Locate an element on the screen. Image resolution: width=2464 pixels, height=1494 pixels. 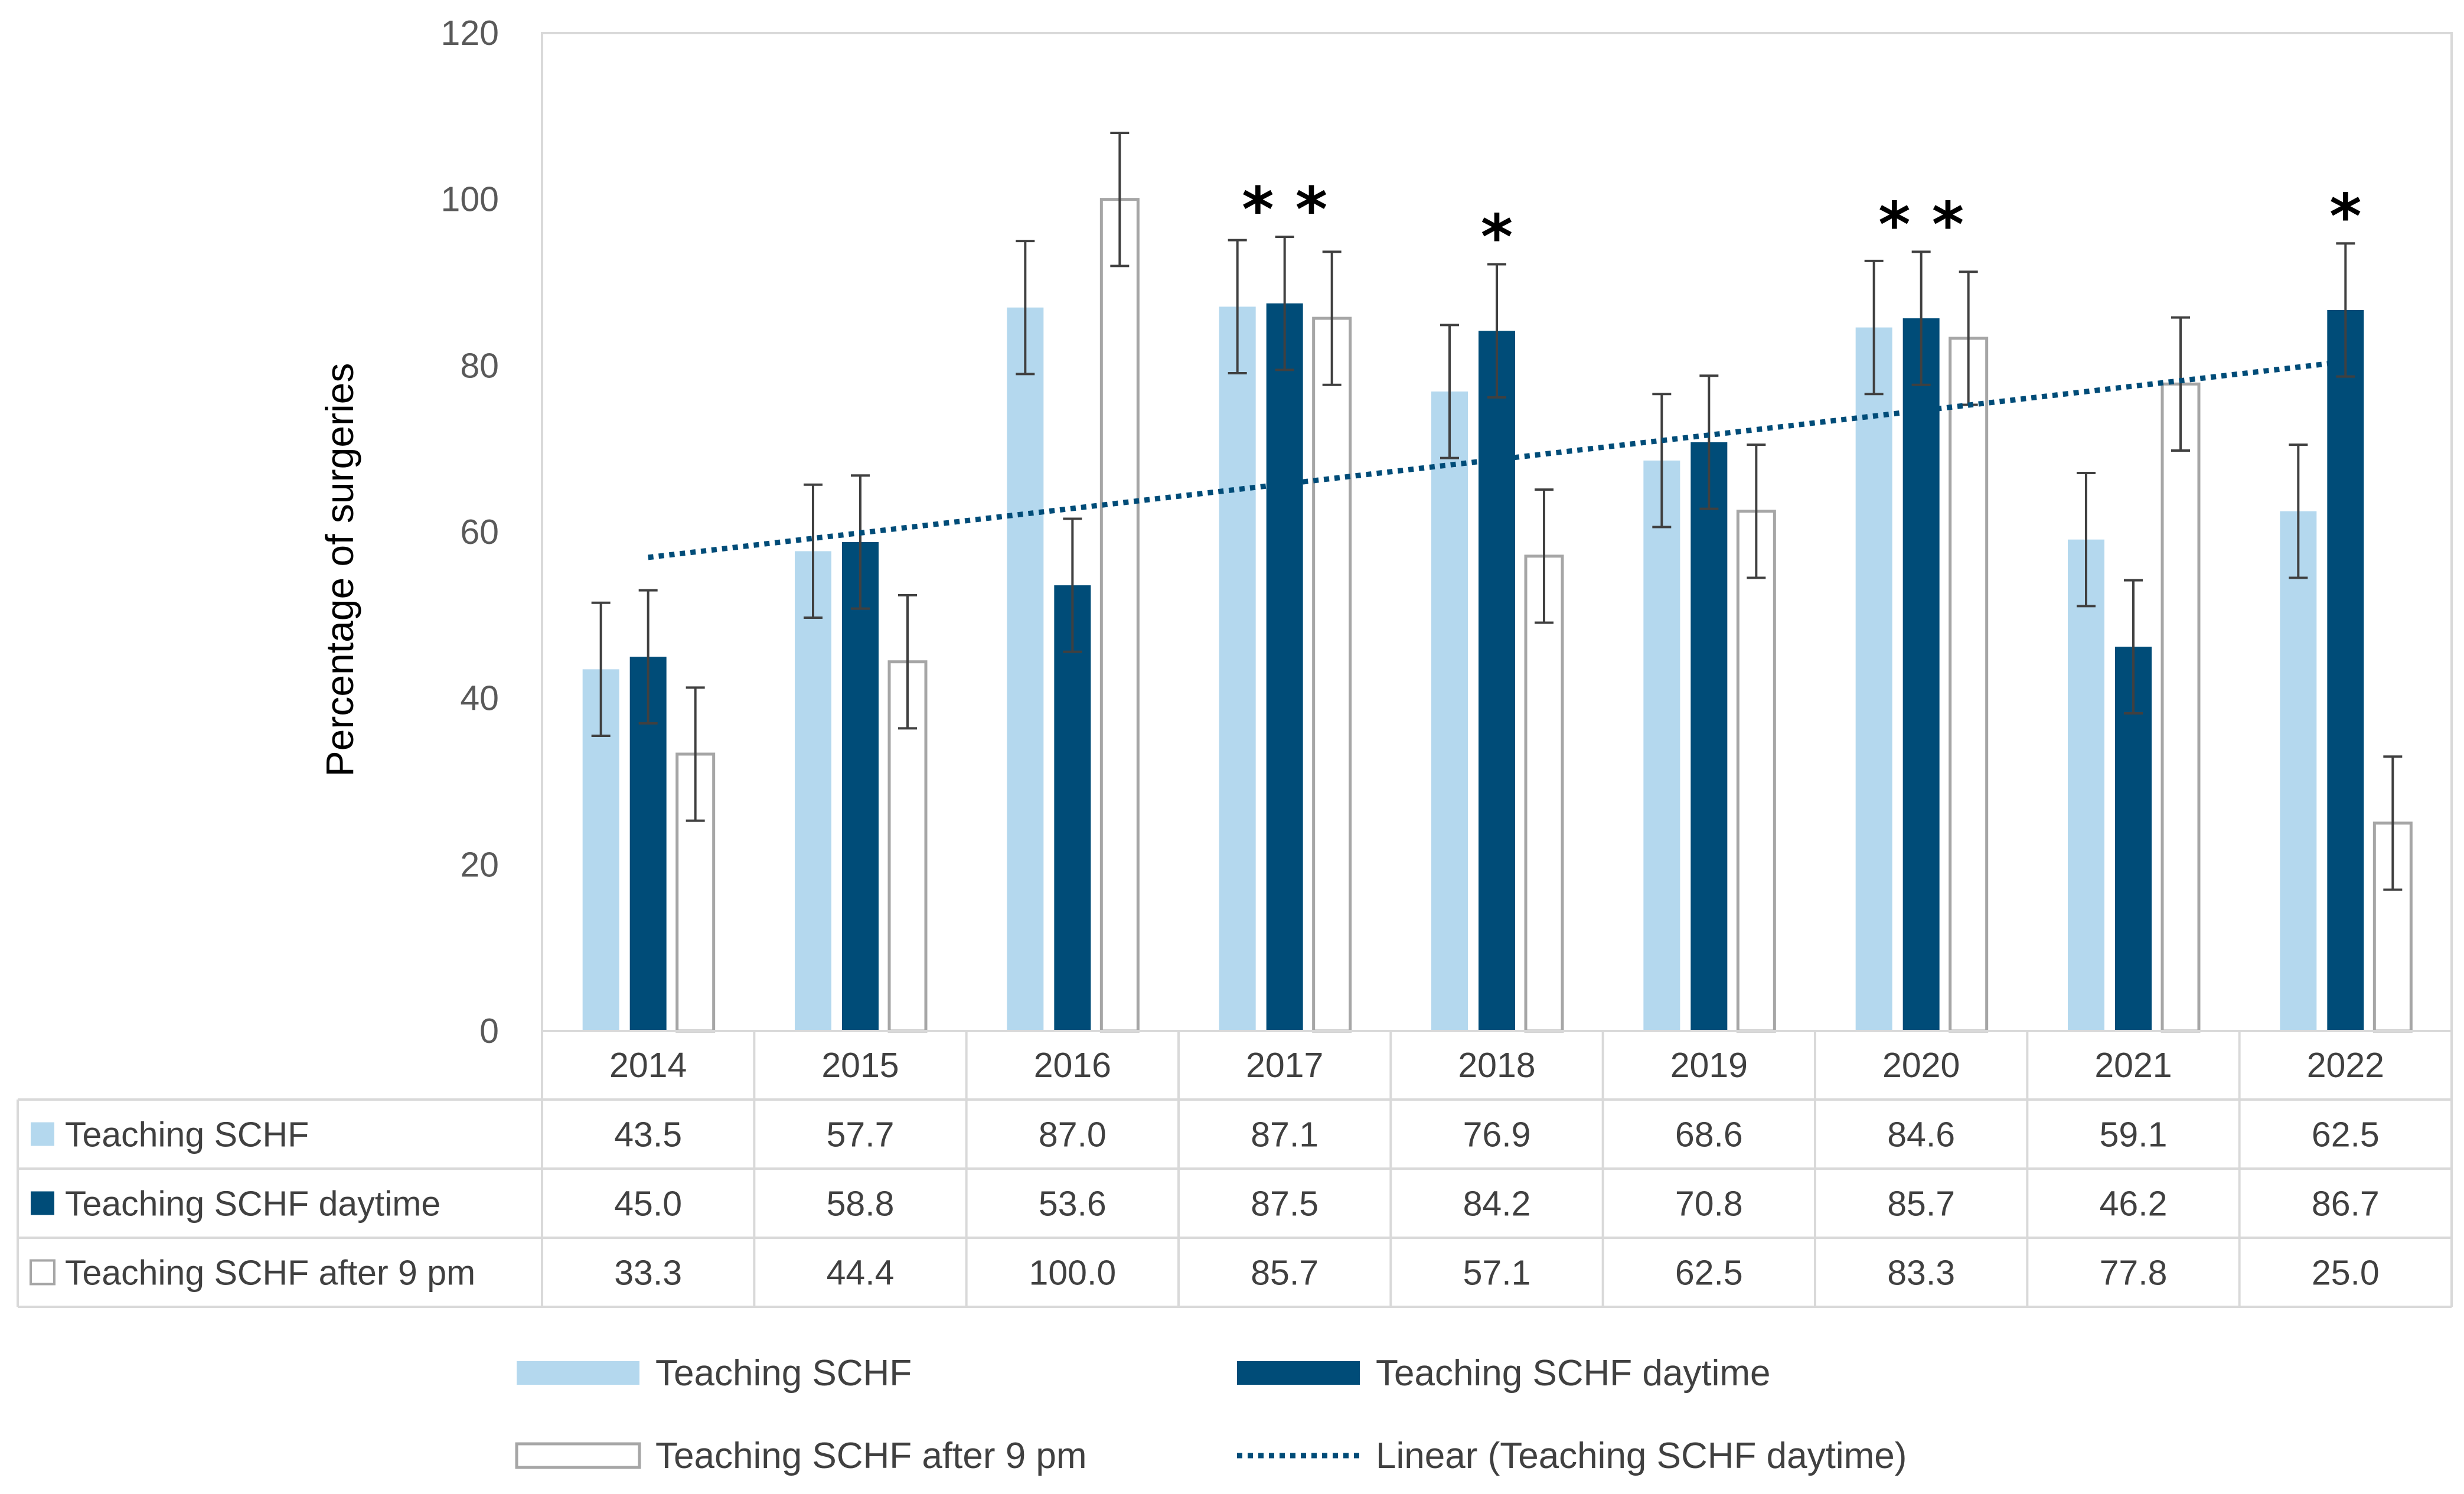
data-label: 33.3 is located at coordinates (648, 1273).